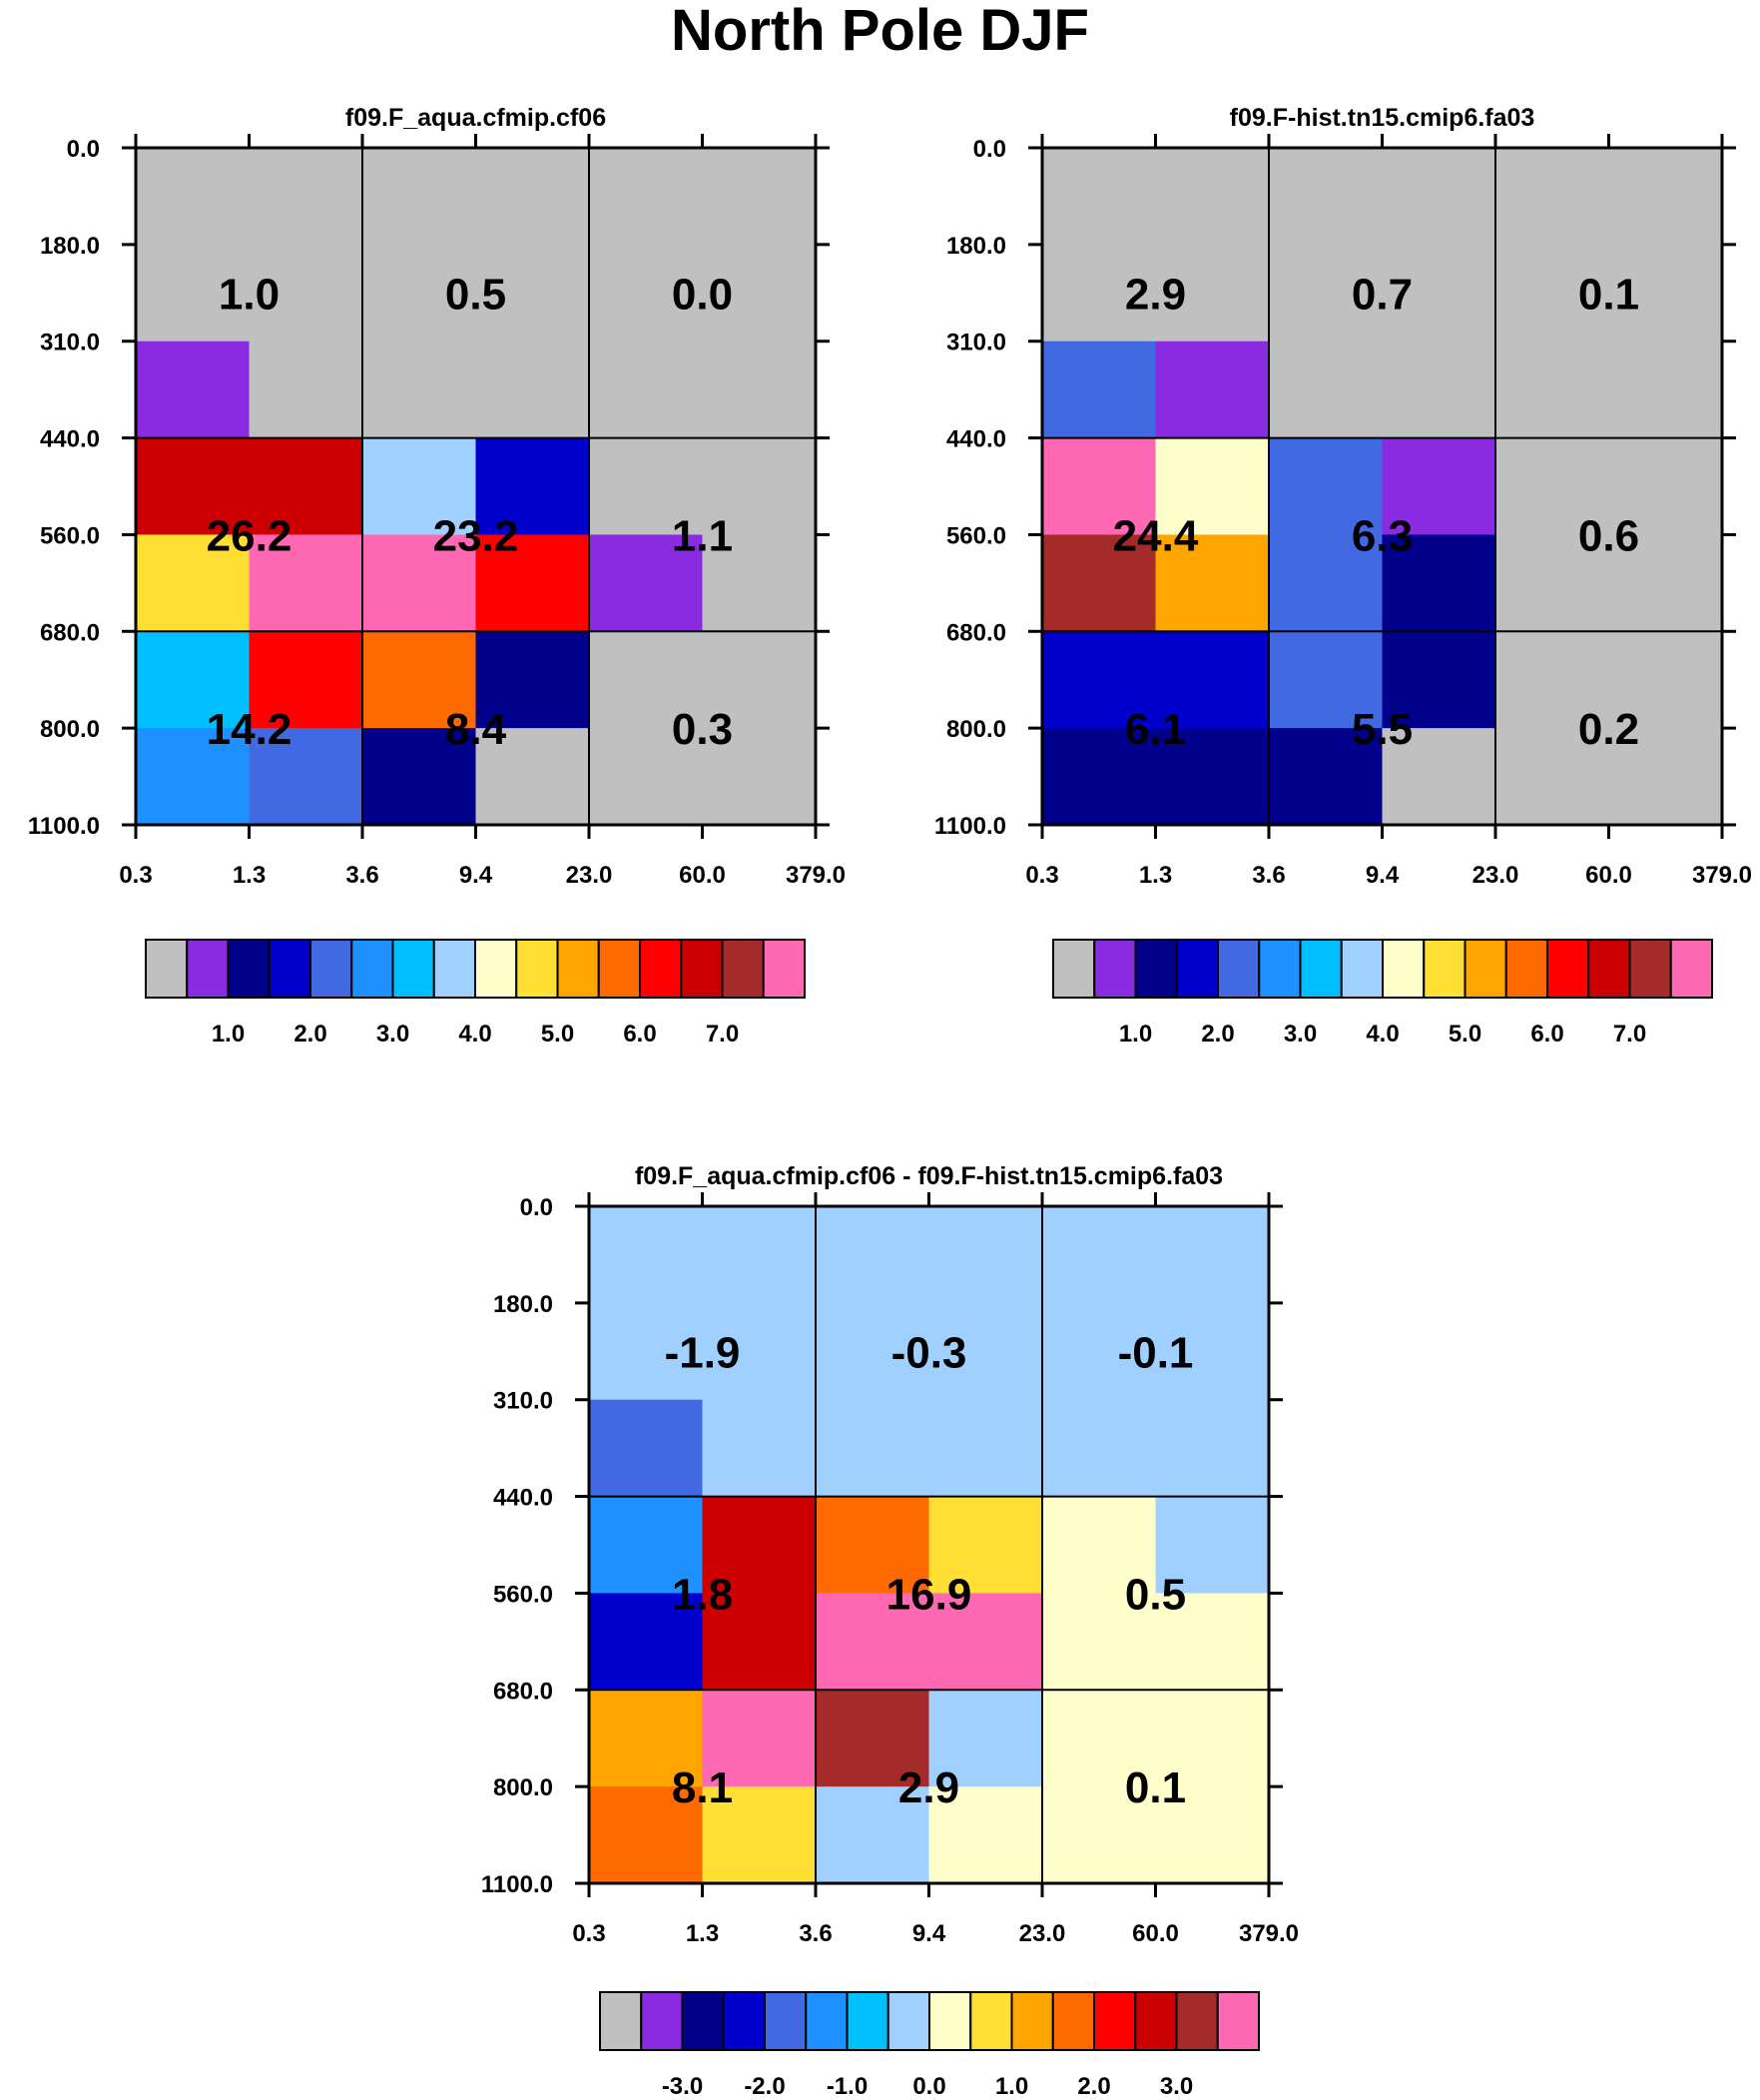 The image size is (1760, 2100). I want to click on page-title: North Pole DJF, so click(880, 31).